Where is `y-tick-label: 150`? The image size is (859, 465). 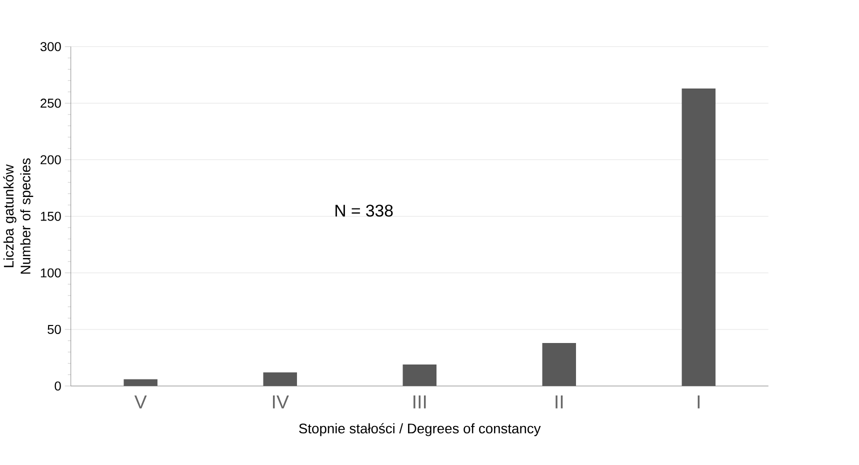 y-tick-label: 150 is located at coordinates (50, 216).